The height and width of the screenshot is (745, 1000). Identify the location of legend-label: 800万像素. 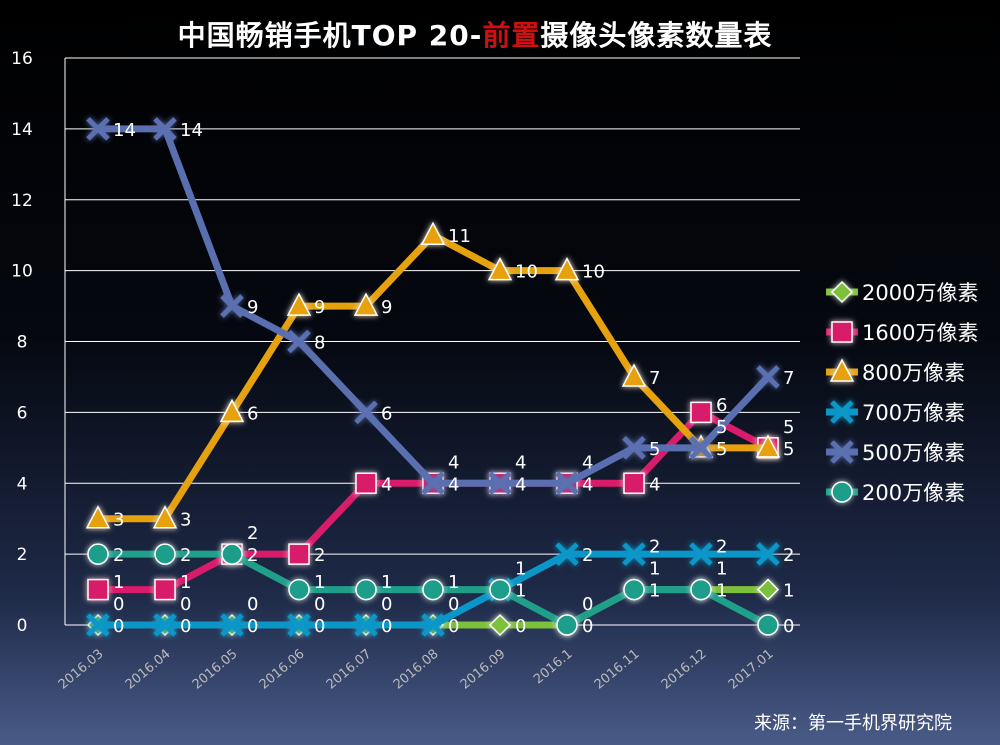
(913, 373).